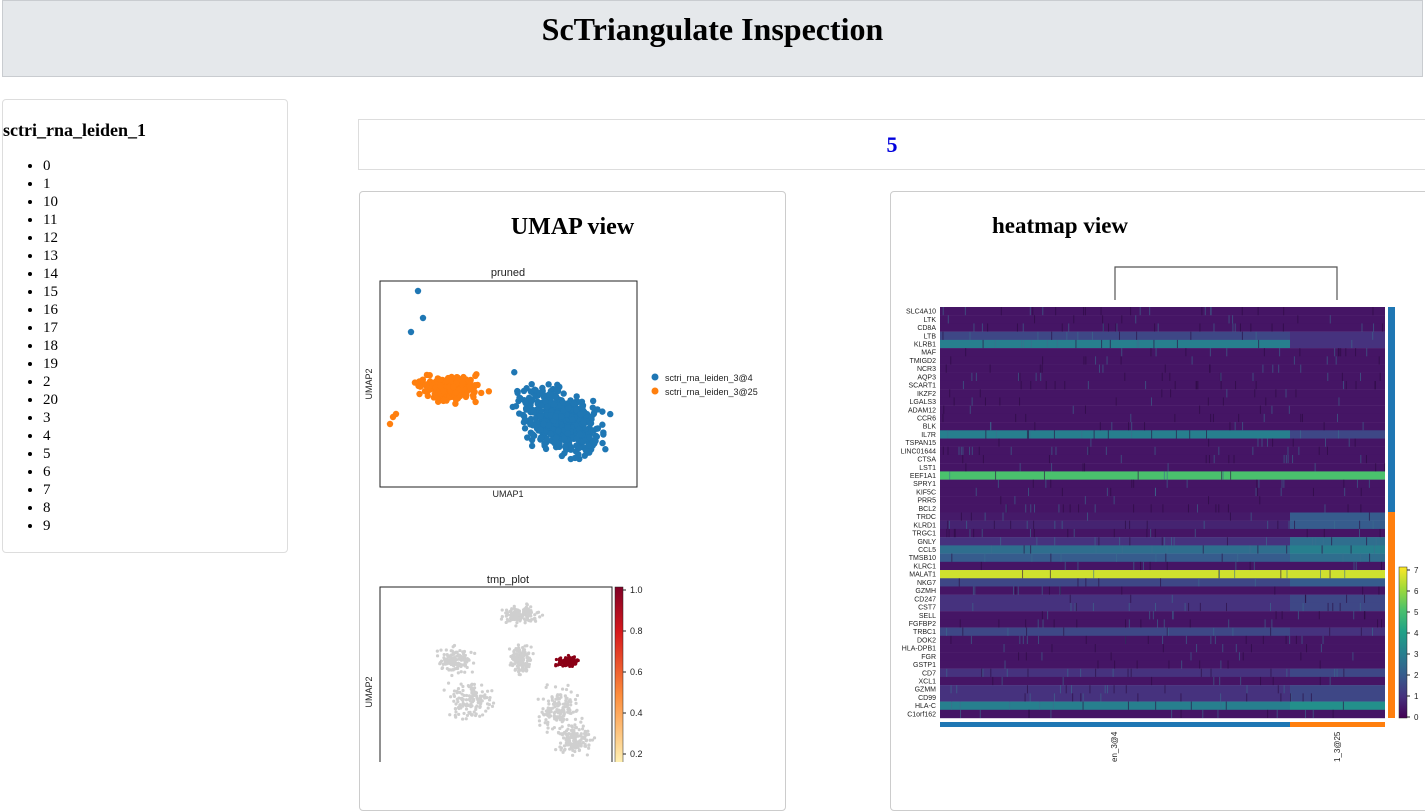  Describe the element at coordinates (165, 256) in the screenshot. I see `cluster-item: 13` at that location.